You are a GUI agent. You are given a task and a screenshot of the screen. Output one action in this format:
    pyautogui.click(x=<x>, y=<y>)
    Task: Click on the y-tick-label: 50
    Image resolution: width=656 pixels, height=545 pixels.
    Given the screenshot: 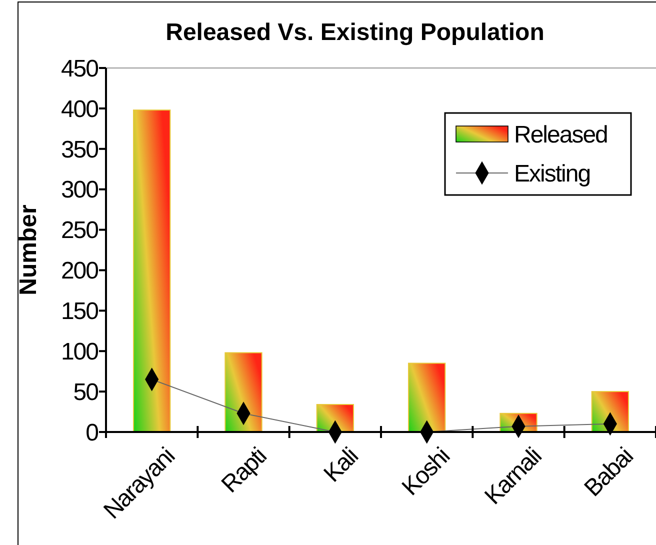 What is the action you would take?
    pyautogui.click(x=86, y=392)
    